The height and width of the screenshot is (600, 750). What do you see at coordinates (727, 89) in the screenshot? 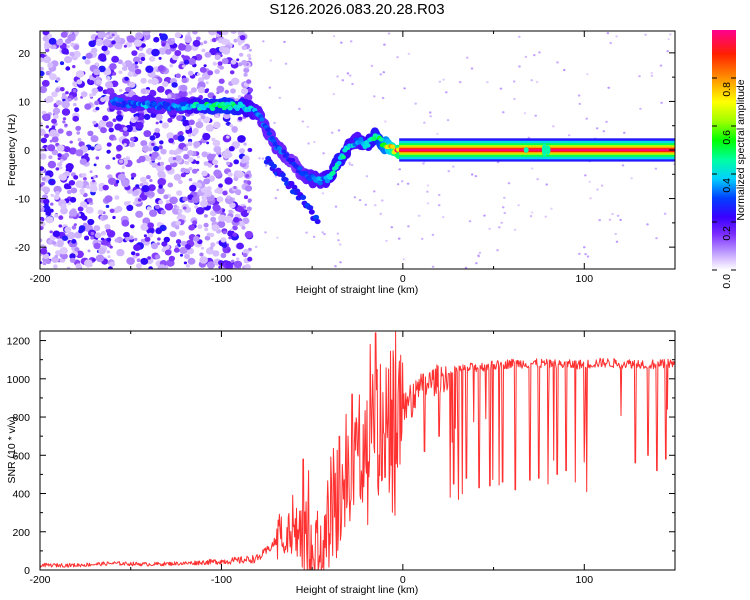
I see `colorbar-tick-label: 0.8` at bounding box center [727, 89].